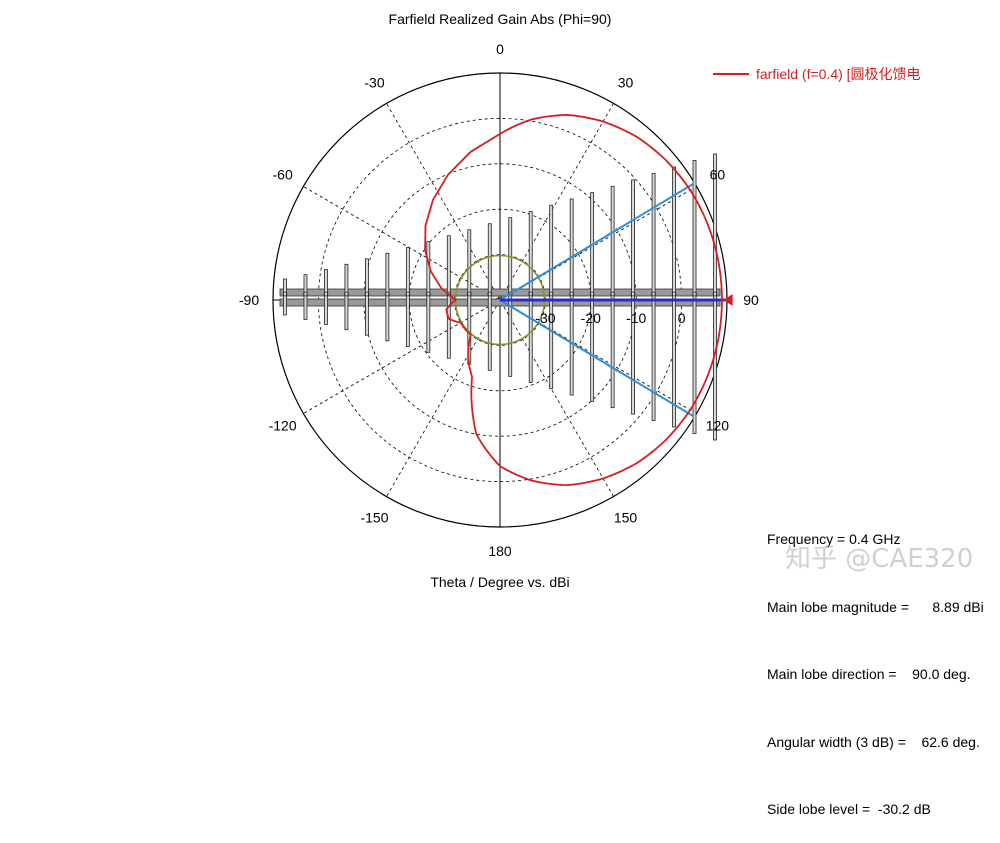  What do you see at coordinates (374, 517) in the screenshot?
I see `angle-tick-label: -150` at bounding box center [374, 517].